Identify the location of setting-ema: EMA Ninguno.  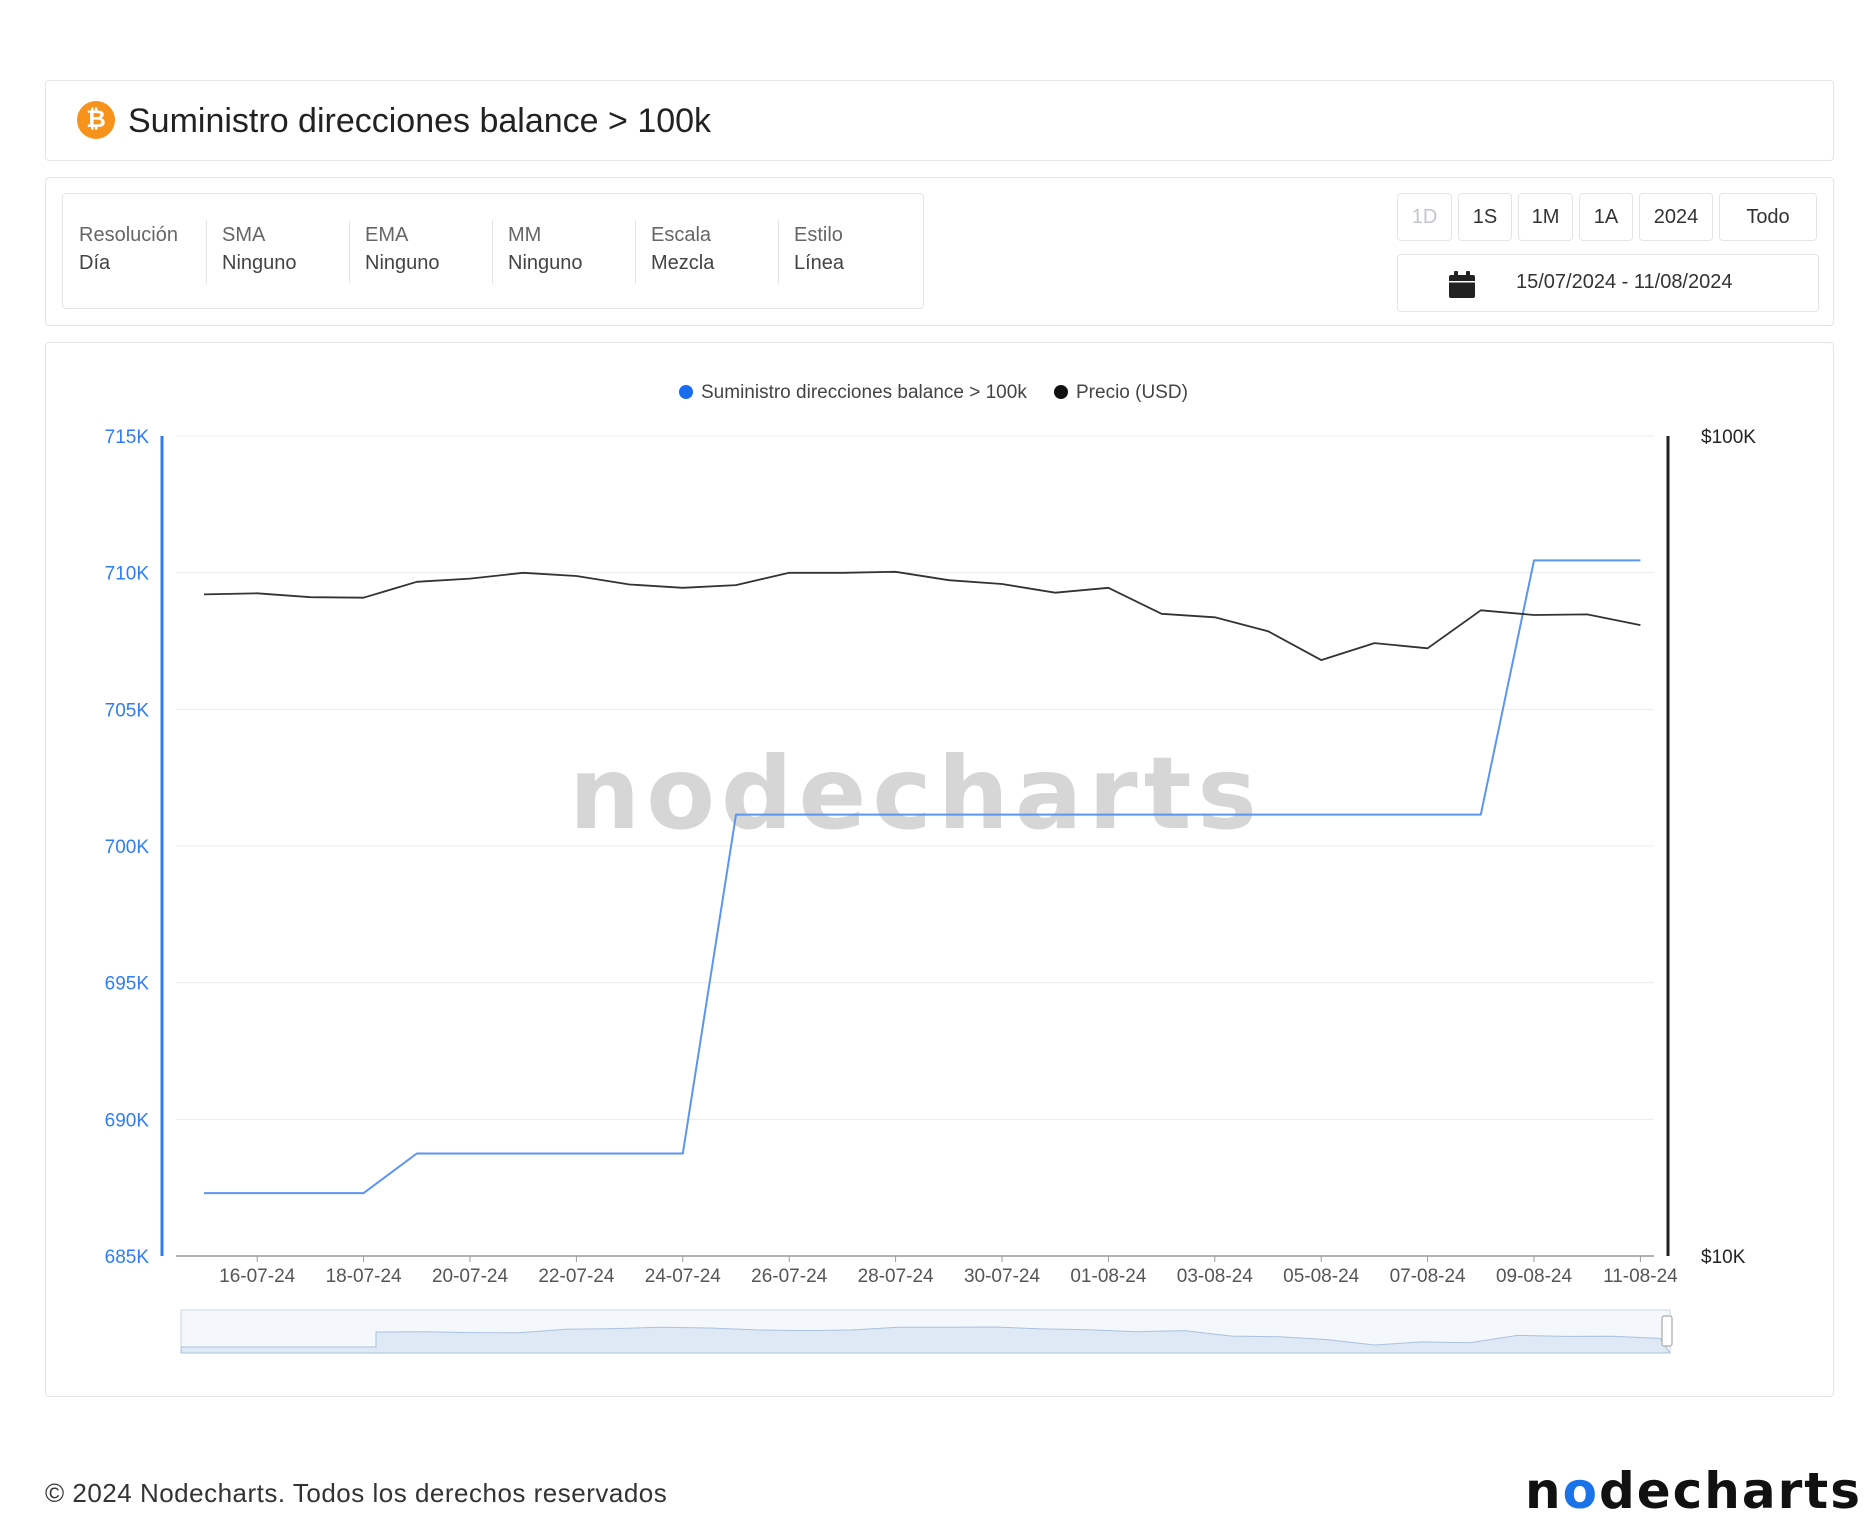
(420, 251).